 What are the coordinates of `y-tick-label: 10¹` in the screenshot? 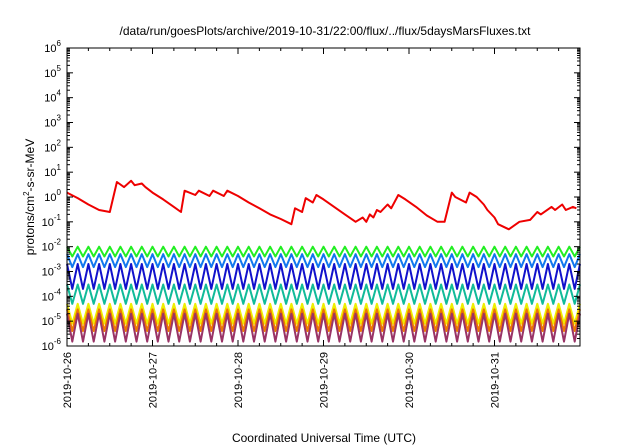 It's located at (52, 171).